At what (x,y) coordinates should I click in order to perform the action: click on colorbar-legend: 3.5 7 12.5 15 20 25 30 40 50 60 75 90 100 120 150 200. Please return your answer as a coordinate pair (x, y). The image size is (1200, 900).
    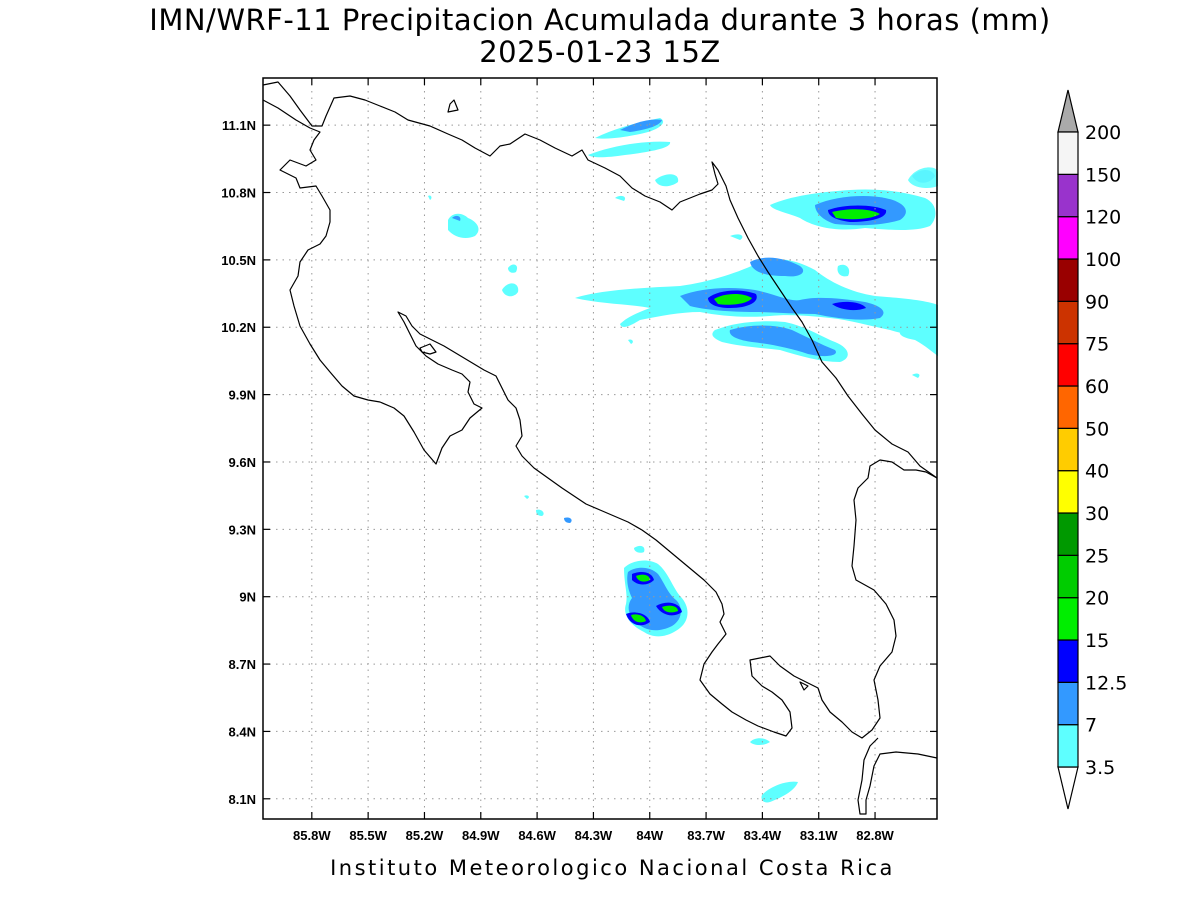
    Looking at the image, I should click on (1092, 449).